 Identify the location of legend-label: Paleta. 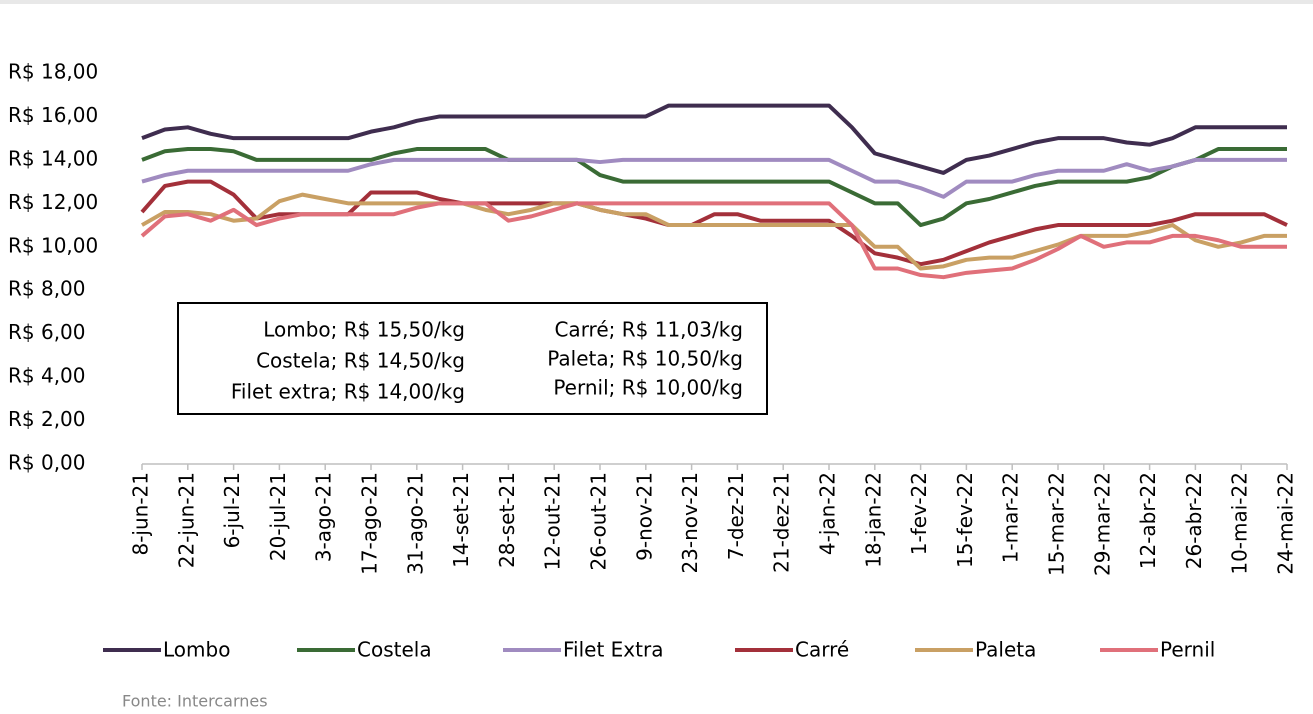
(1005, 650).